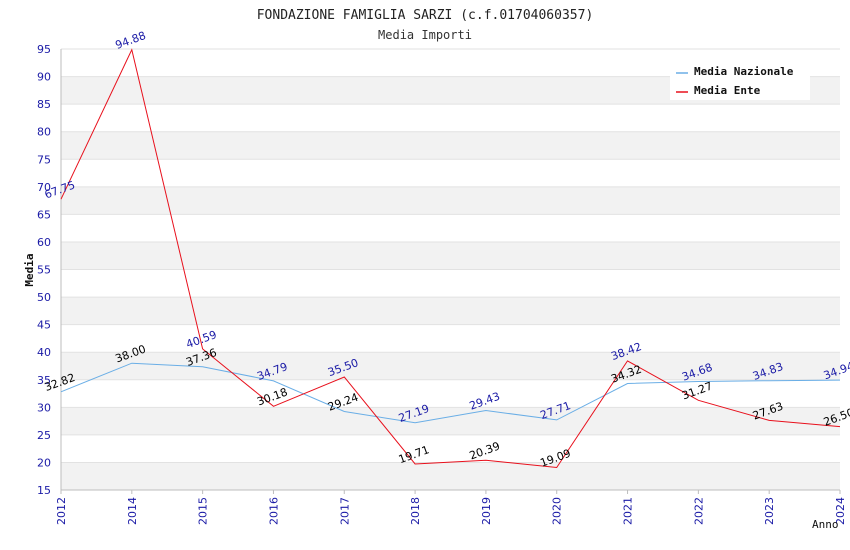  I want to click on x-tick-label: 2021, so click(628, 511).